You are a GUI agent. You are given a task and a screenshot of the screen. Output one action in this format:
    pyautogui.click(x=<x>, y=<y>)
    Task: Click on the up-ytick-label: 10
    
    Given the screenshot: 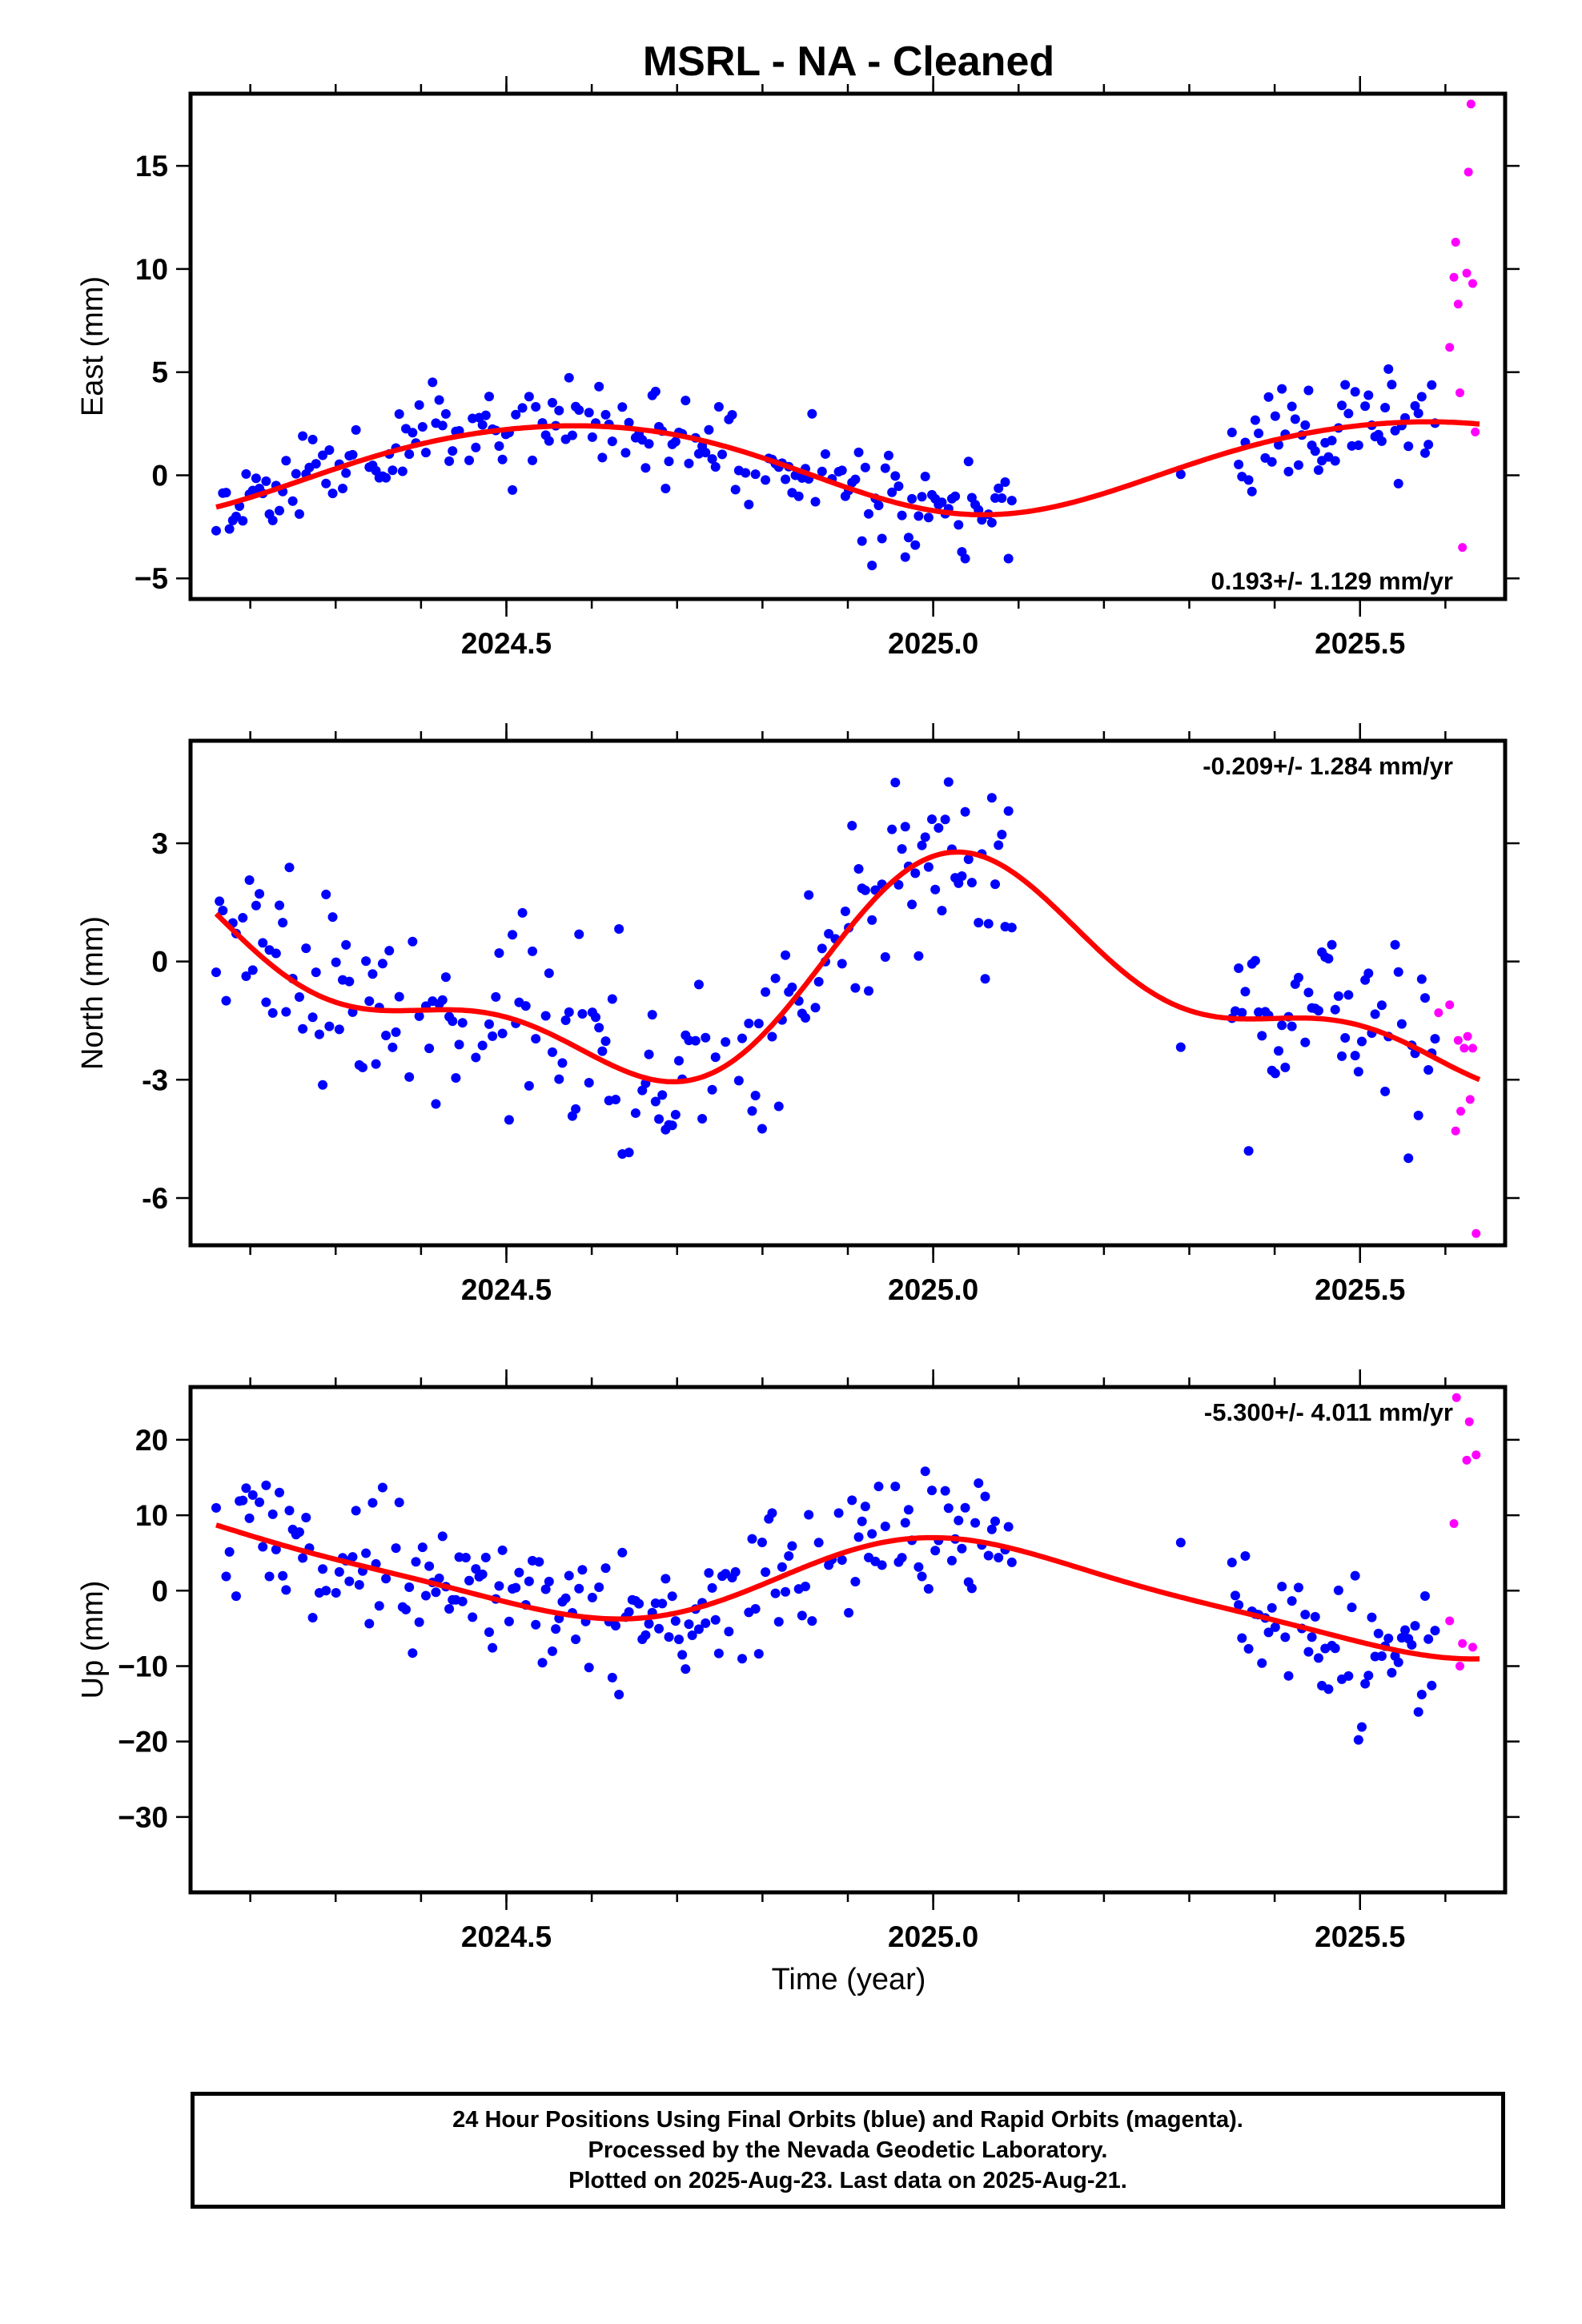 What is the action you would take?
    pyautogui.click(x=151, y=1515)
    